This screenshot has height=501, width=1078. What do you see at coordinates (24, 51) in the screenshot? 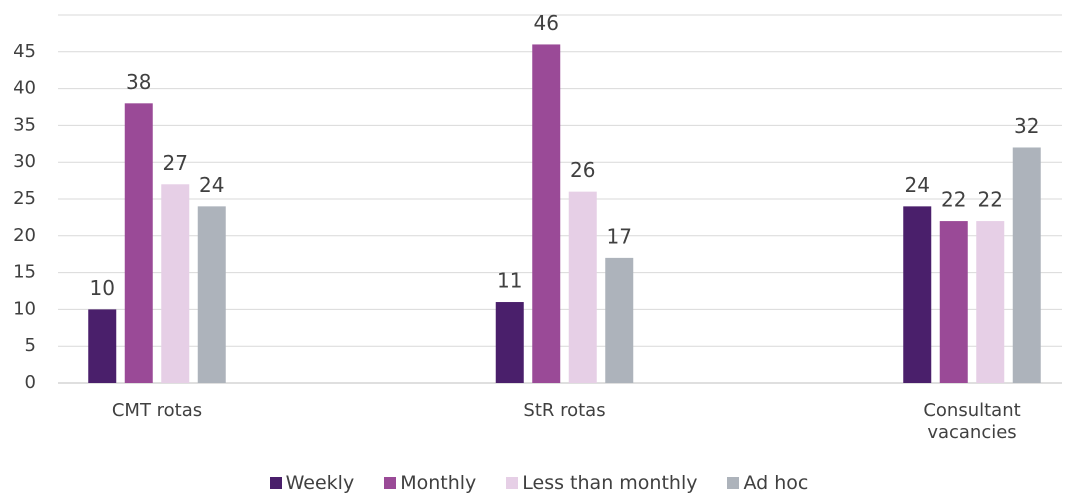
I see `y-tick-label: 45` at bounding box center [24, 51].